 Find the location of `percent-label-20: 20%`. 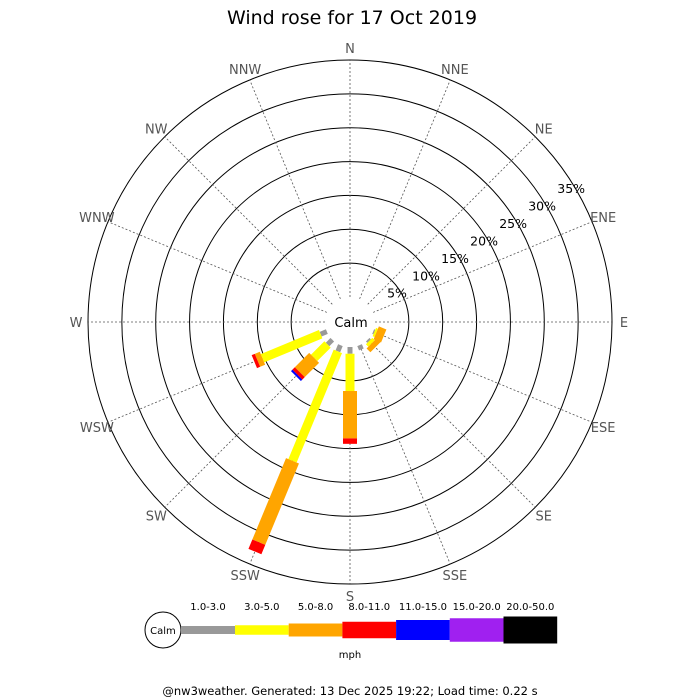

percent-label-20: 20% is located at coordinates (484, 240).